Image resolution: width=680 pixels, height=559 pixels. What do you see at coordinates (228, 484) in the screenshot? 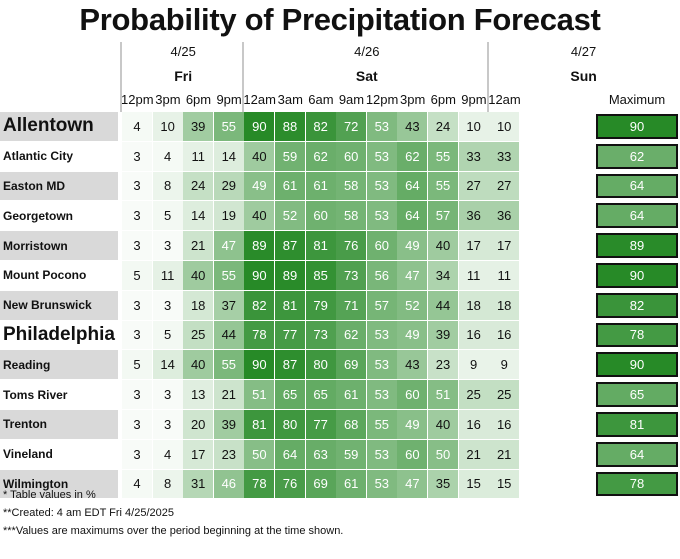
I see `pop-cell: 46` at bounding box center [228, 484].